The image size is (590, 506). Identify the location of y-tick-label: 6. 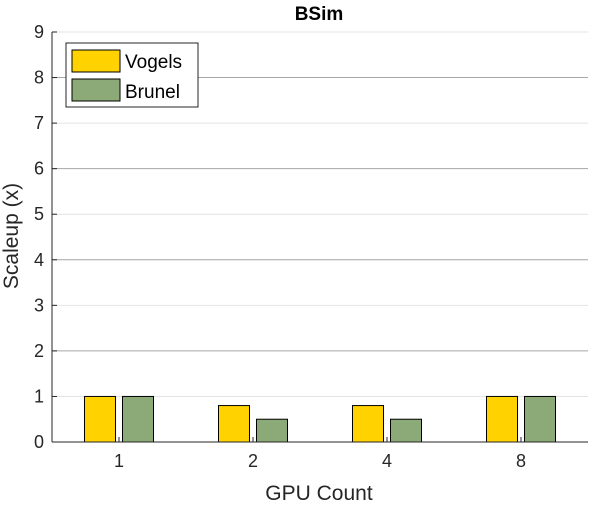
(39, 169).